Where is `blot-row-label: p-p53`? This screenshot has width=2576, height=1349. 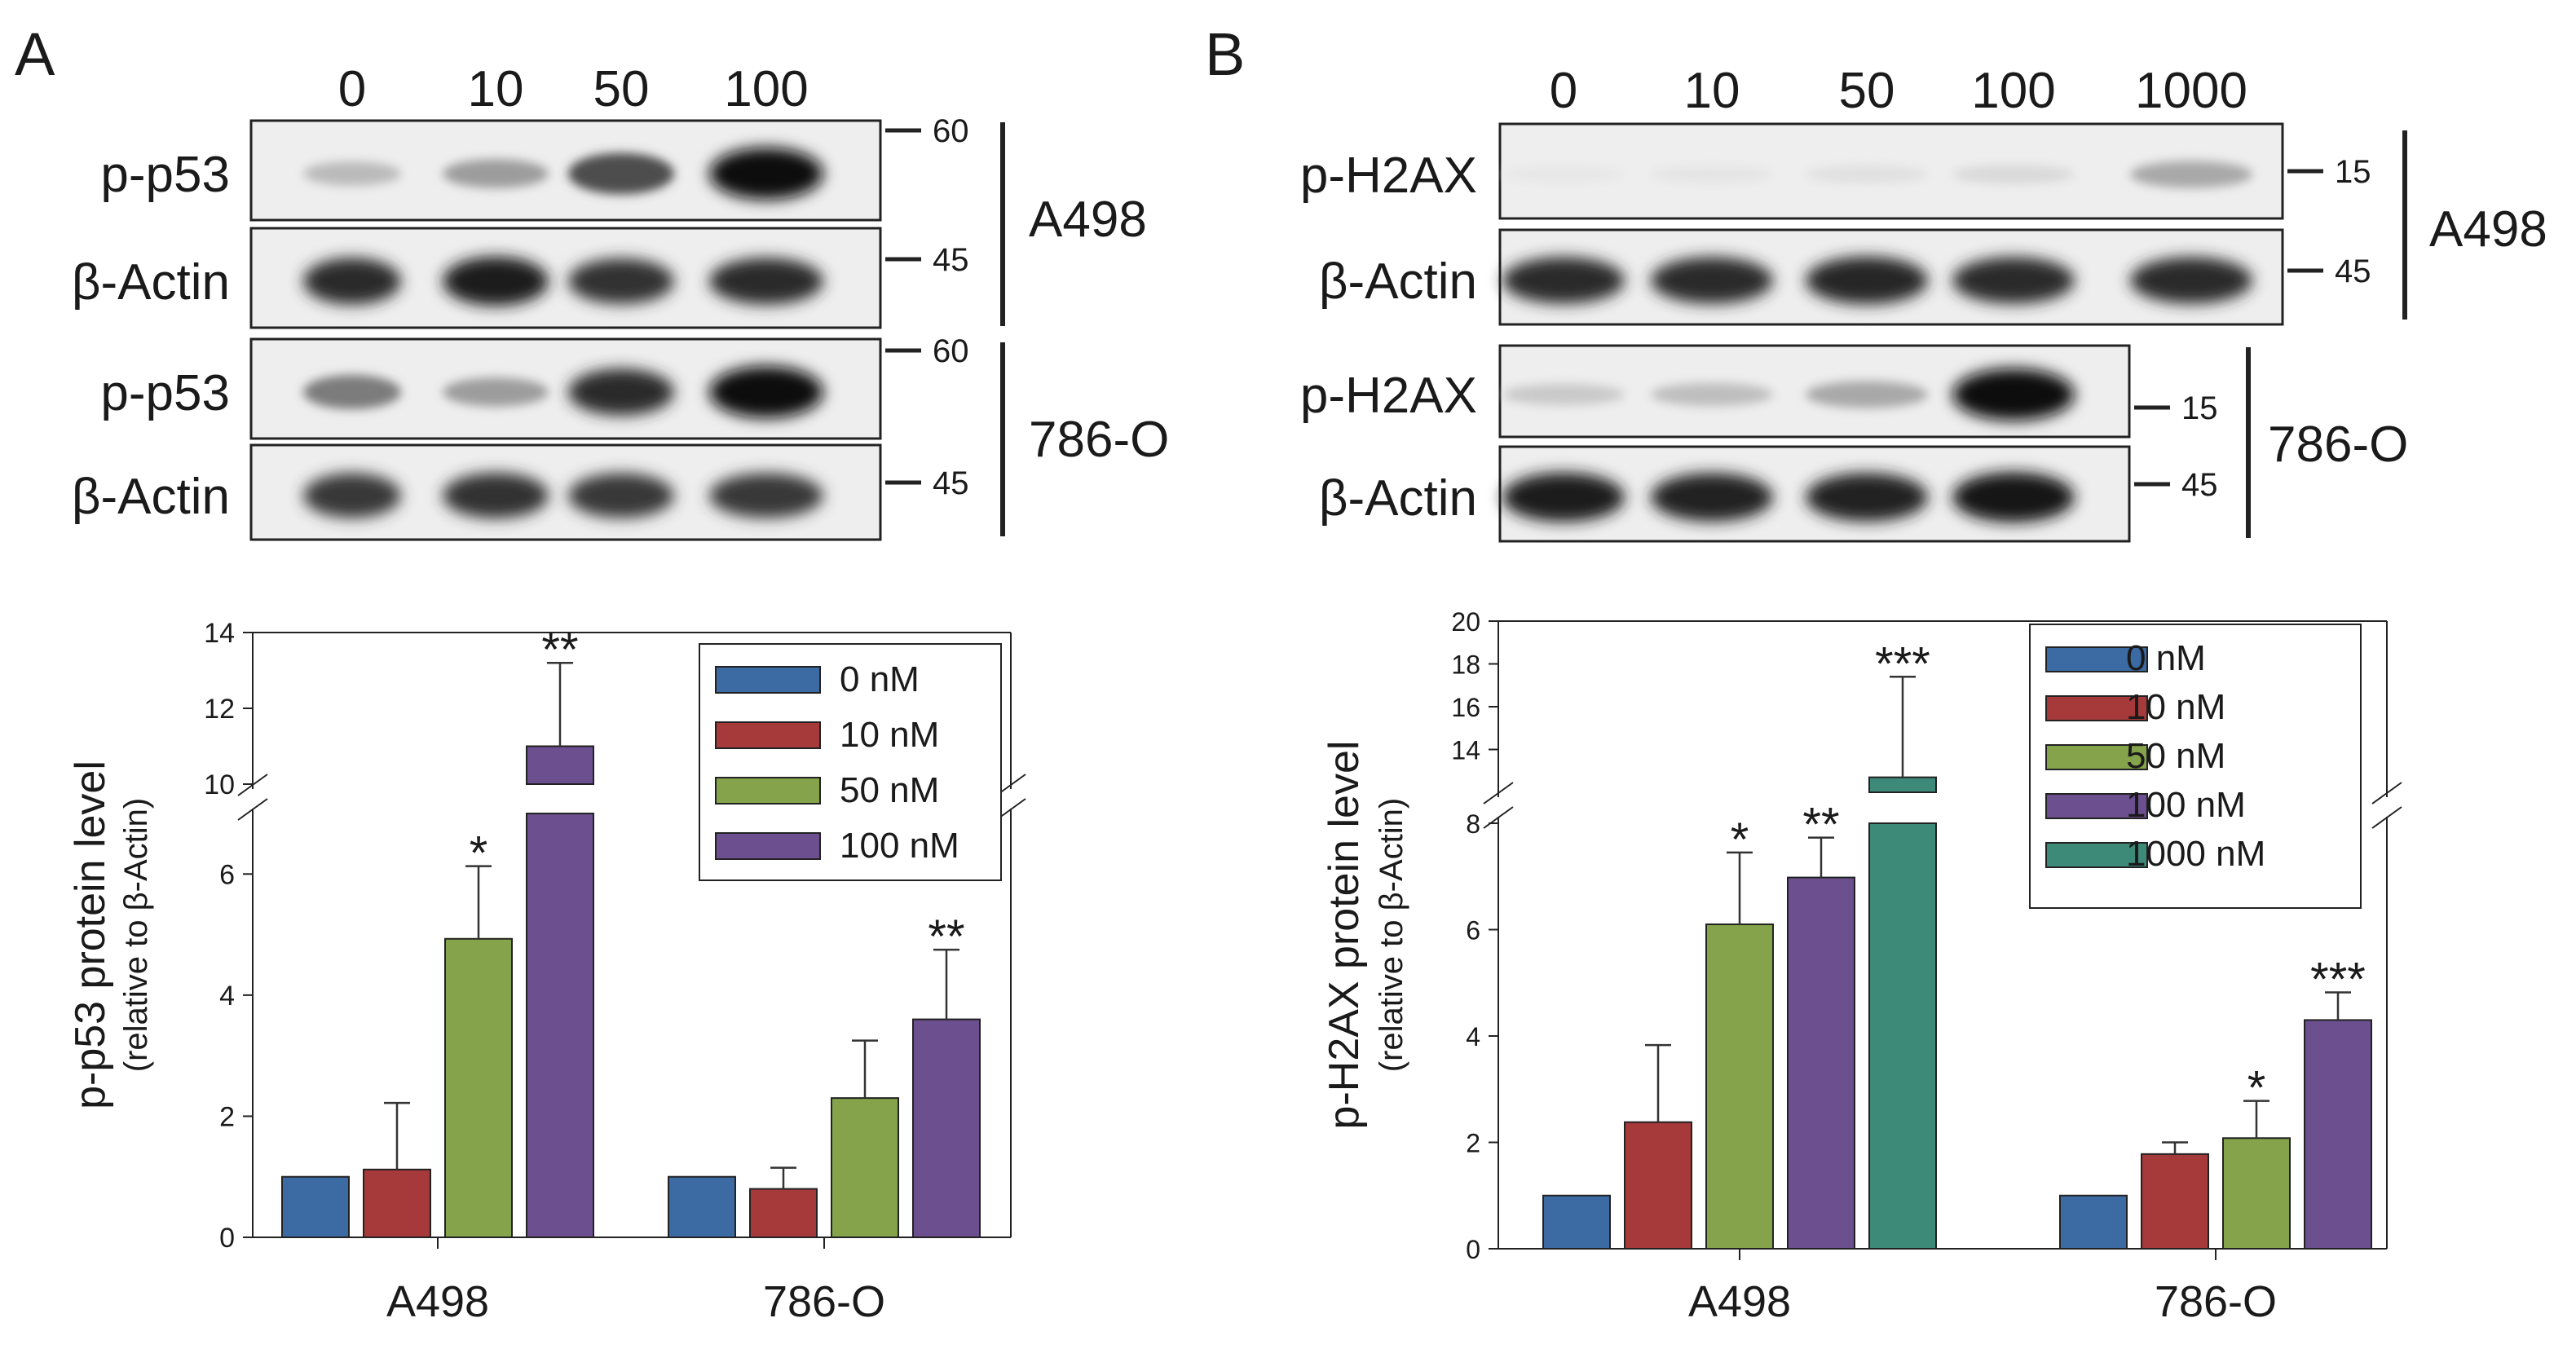
blot-row-label: p-p53 is located at coordinates (165, 175).